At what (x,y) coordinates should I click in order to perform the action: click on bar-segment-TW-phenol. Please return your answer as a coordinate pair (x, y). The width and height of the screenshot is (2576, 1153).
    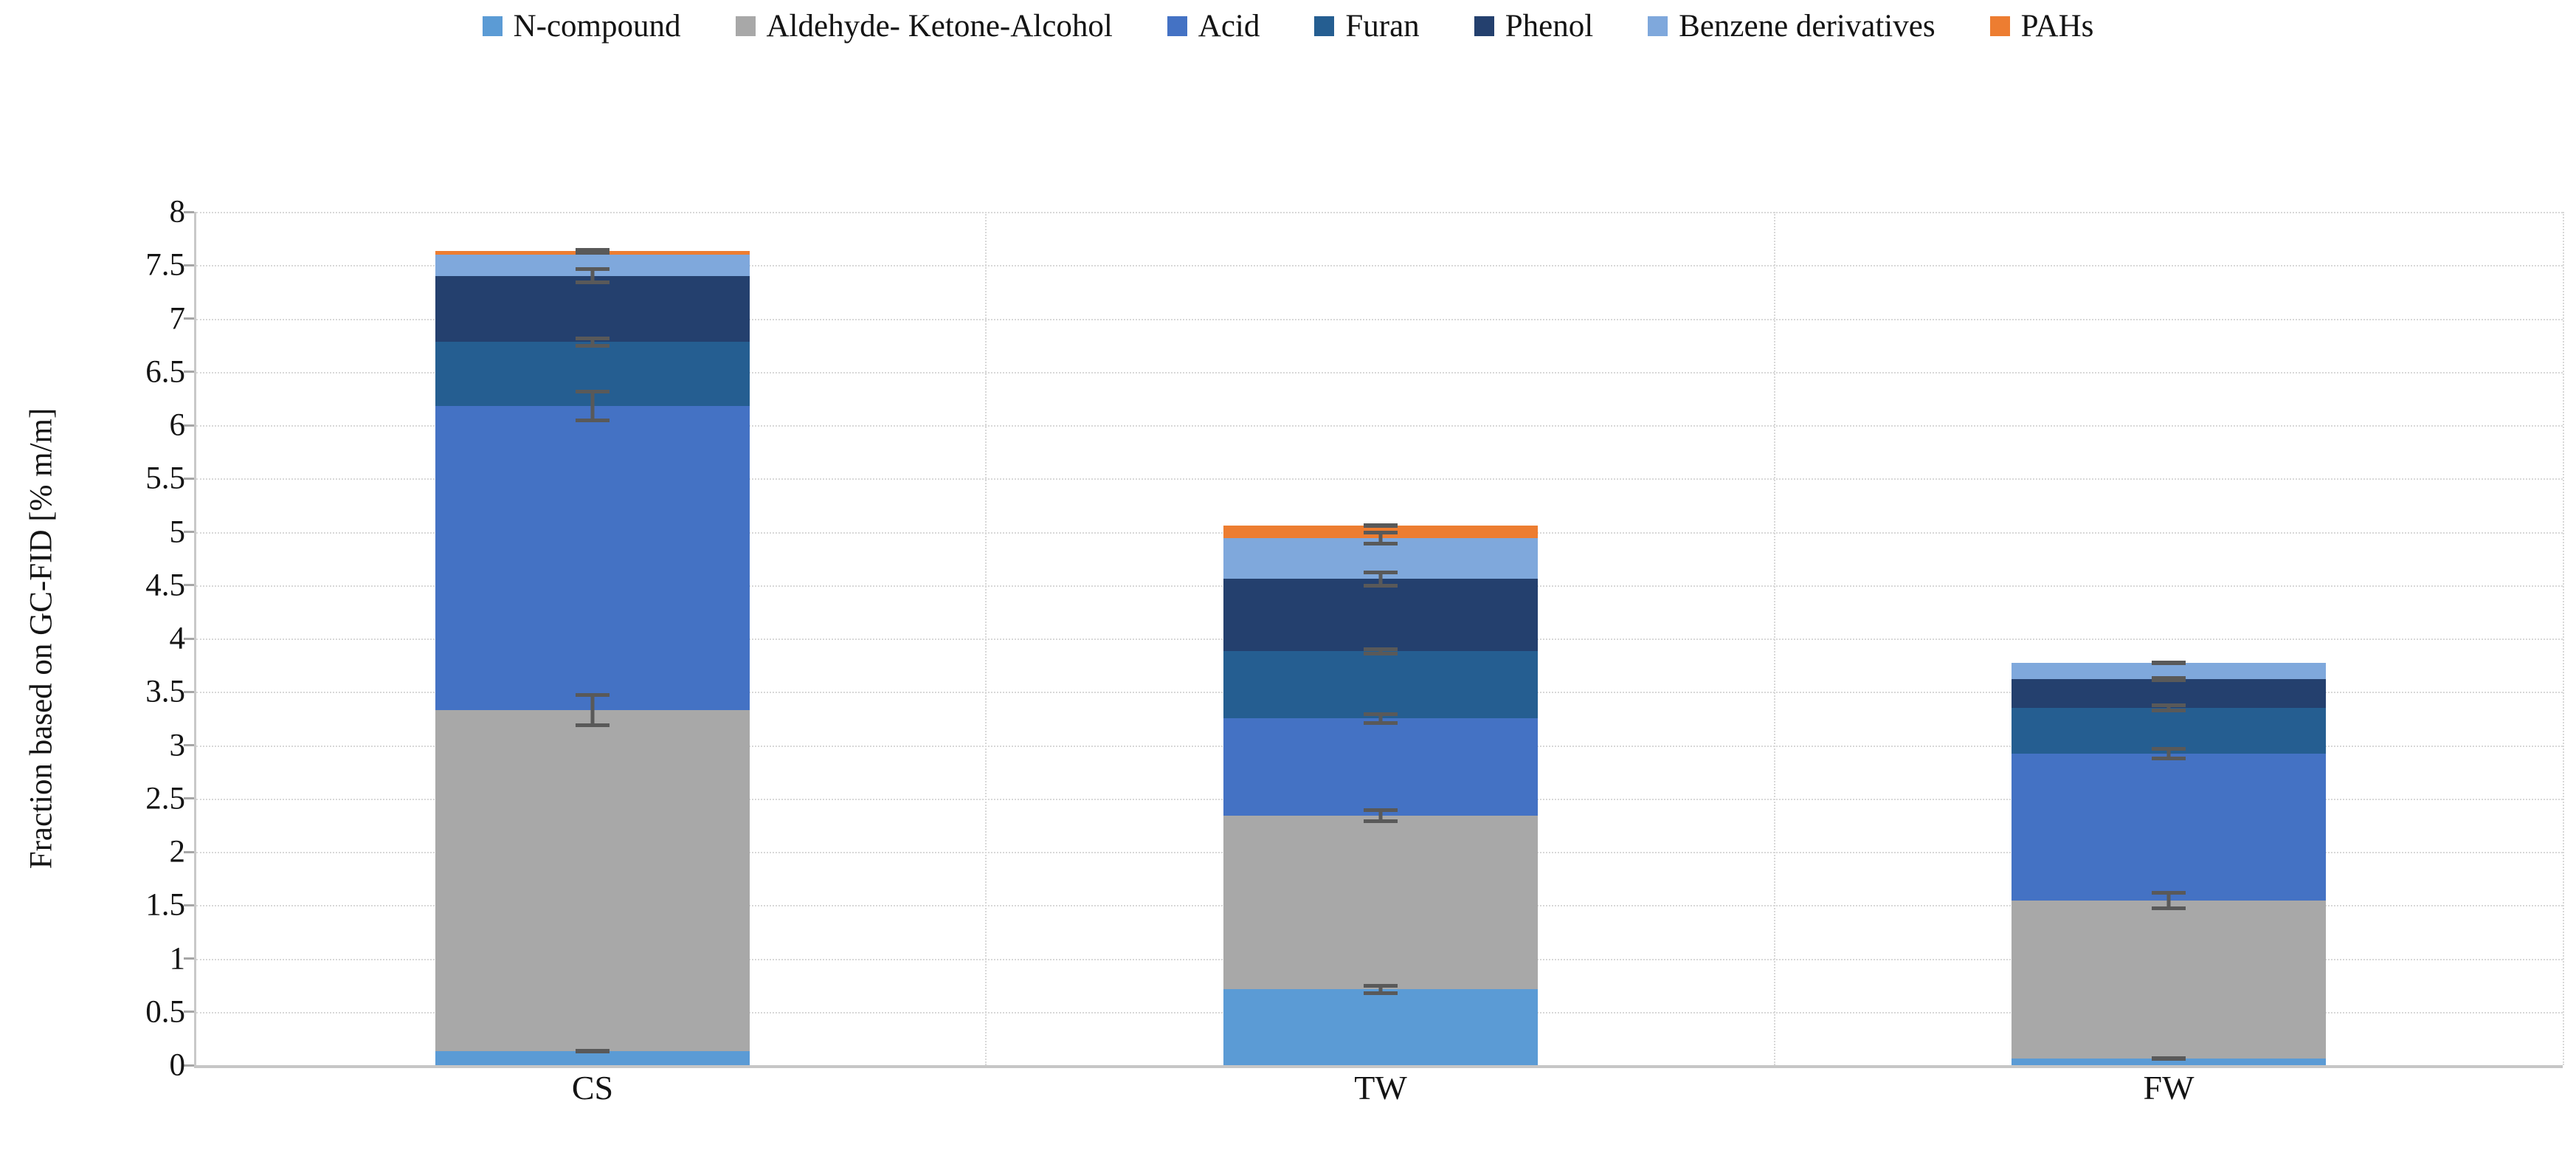
    Looking at the image, I should click on (1380, 615).